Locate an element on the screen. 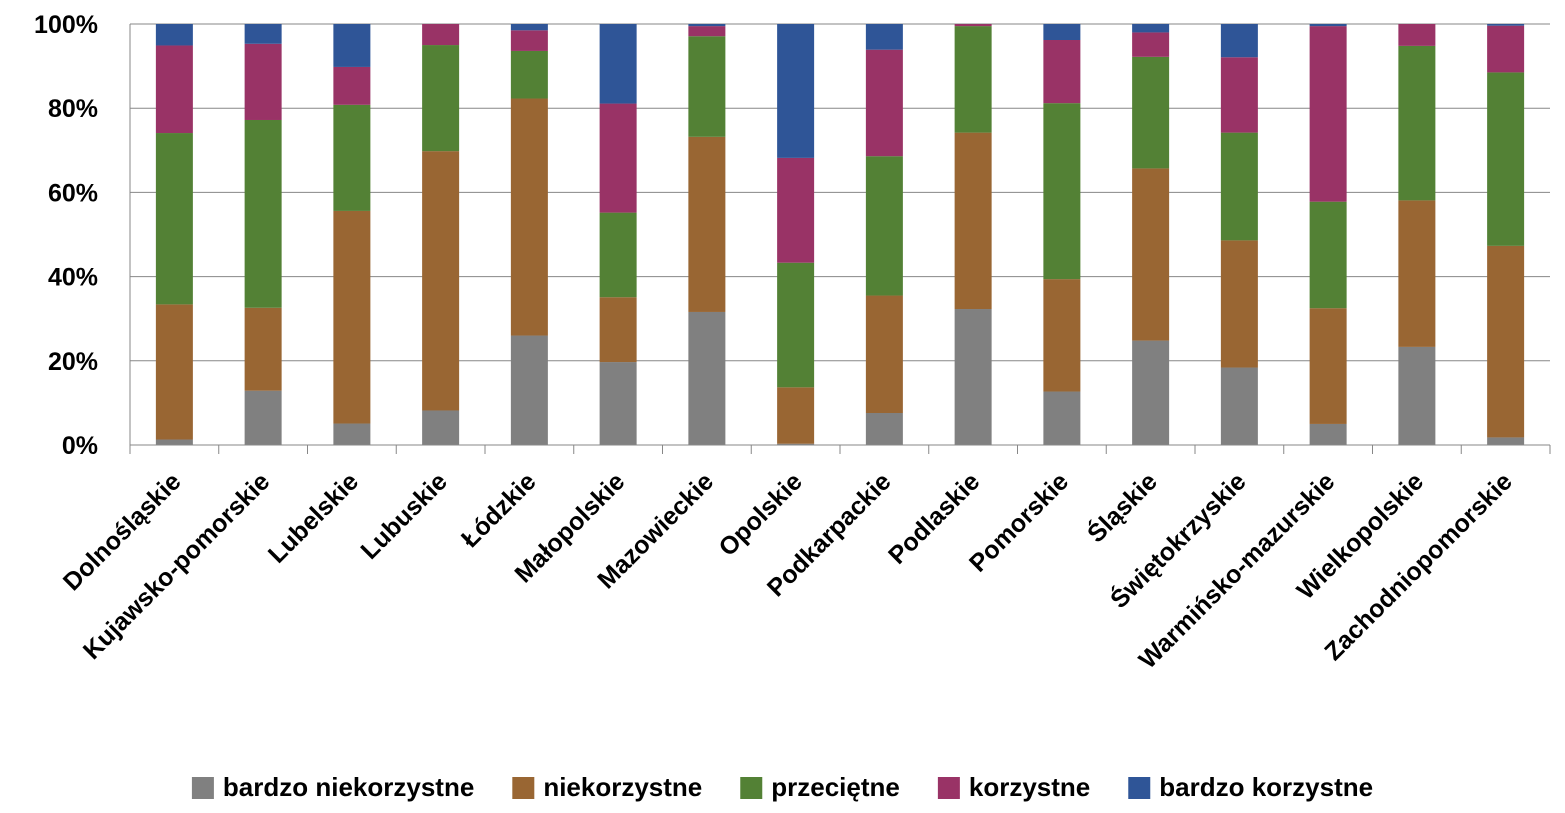 This screenshot has width=1565, height=813. x-tick-label: Opolskie is located at coordinates (760, 514).